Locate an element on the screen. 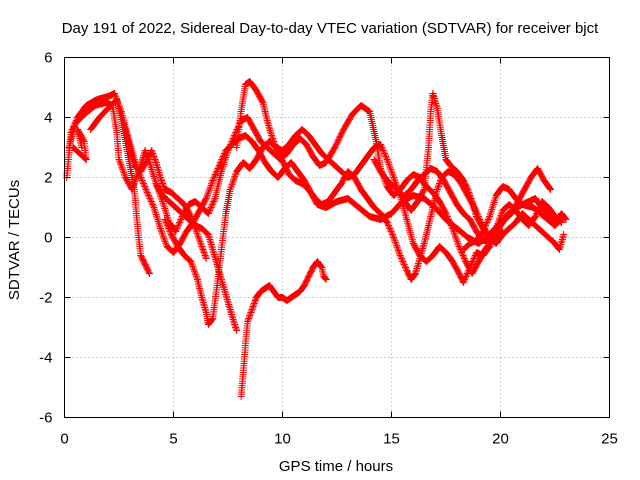  x-tick-label: 0 is located at coordinates (64, 439).